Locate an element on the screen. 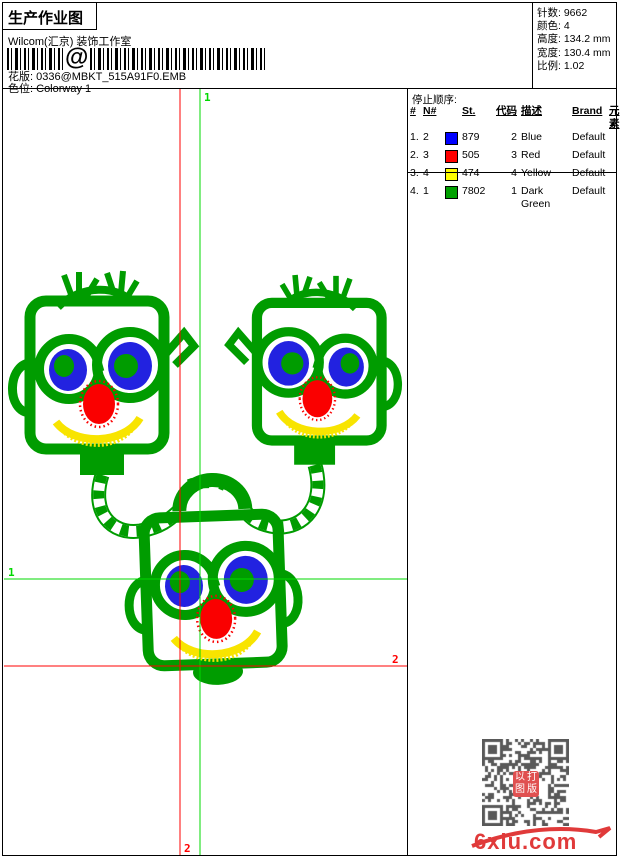  column-header: 代码 is located at coordinates (506, 111).